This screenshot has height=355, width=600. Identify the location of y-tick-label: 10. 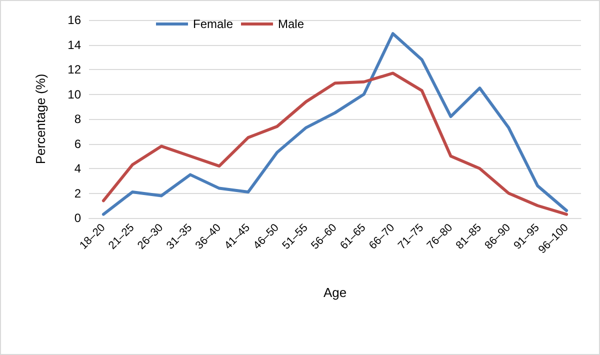
(75, 94).